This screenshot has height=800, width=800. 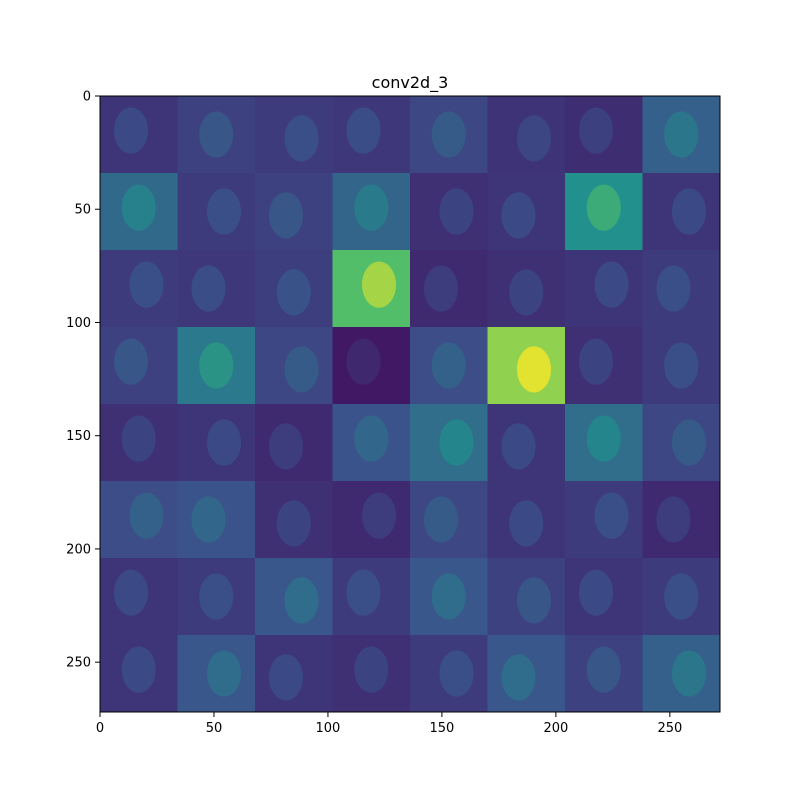 What do you see at coordinates (78, 436) in the screenshot?
I see `y-tick-label: 150` at bounding box center [78, 436].